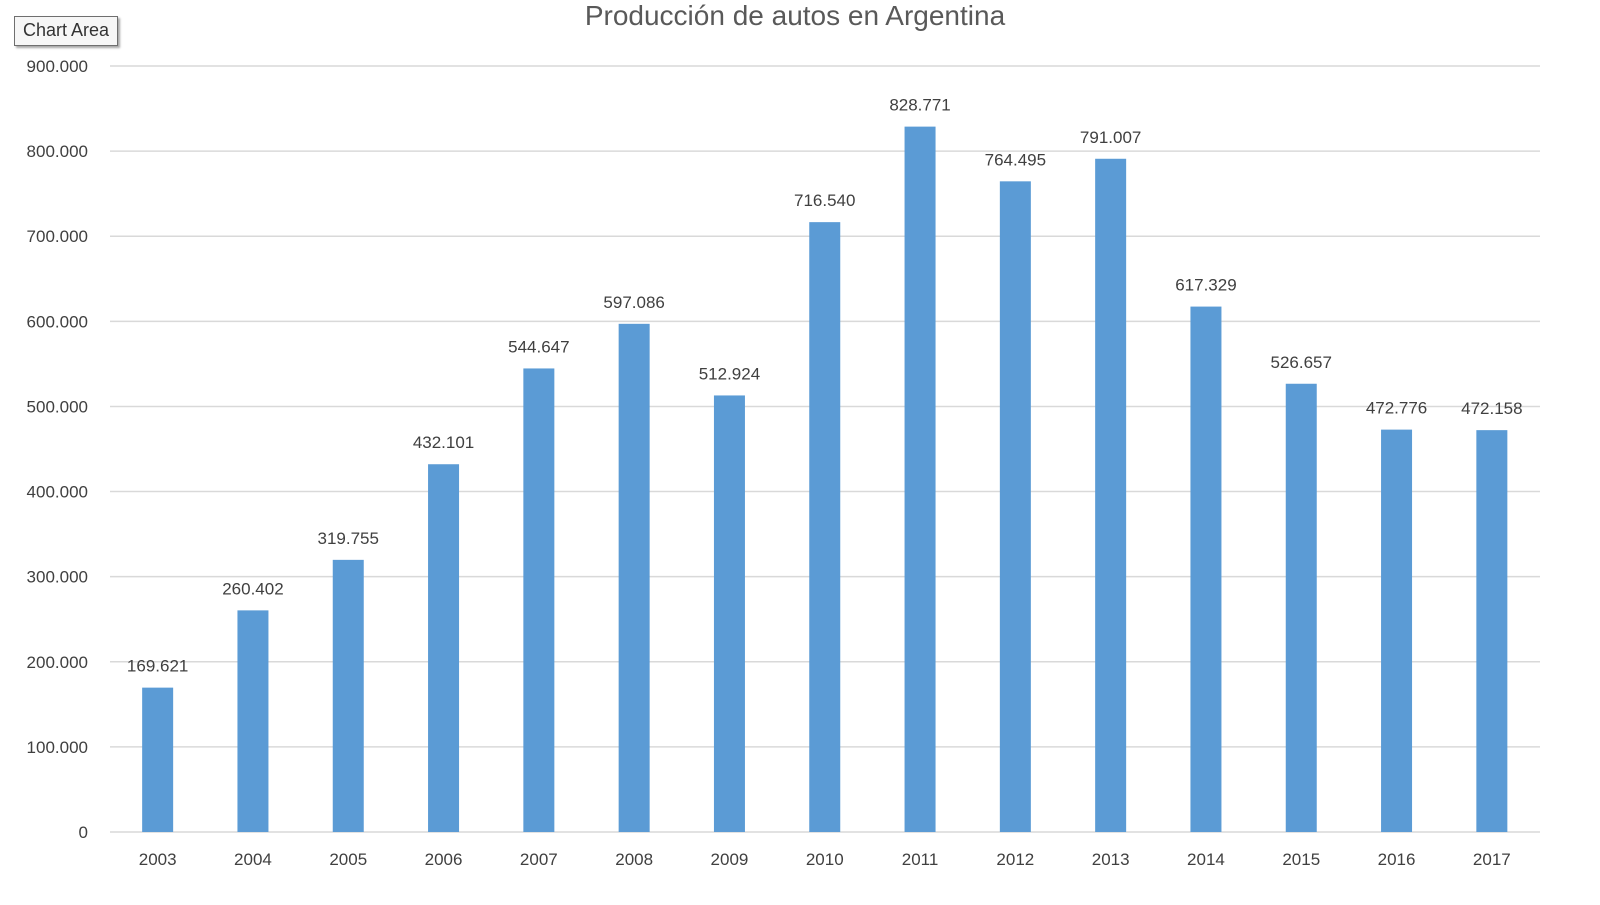  What do you see at coordinates (348, 538) in the screenshot?
I see `data-label: 319.755` at bounding box center [348, 538].